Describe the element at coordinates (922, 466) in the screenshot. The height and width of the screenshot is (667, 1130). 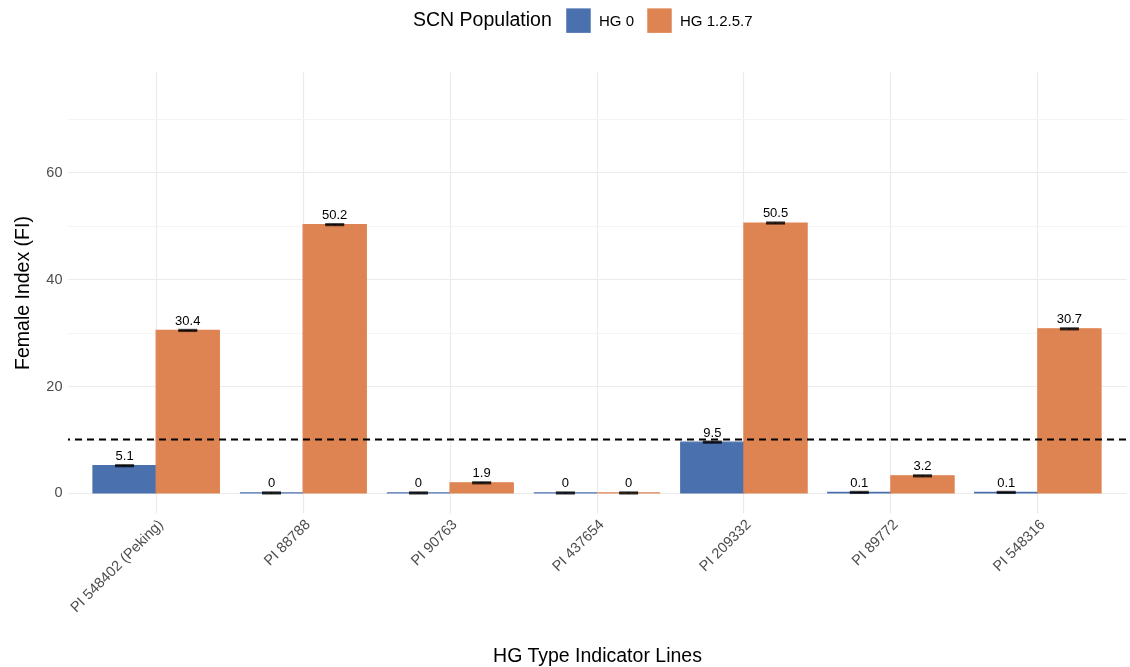
I see `data-label: 3.2` at that location.